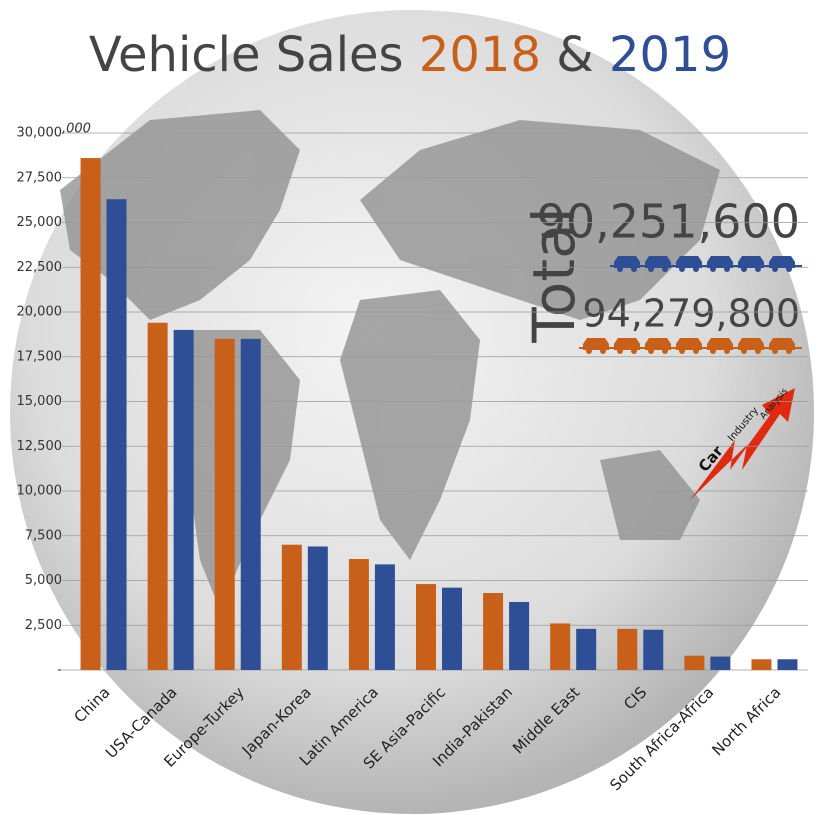 Image resolution: width=820 pixels, height=815 pixels. I want to click on y-unit-suffix: ,000, so click(76, 129).